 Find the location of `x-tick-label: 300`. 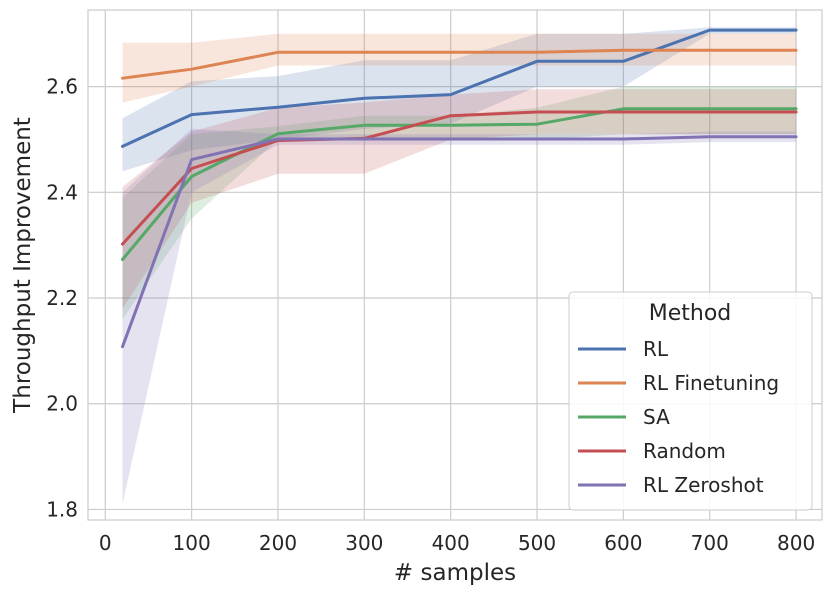

x-tick-label: 300 is located at coordinates (364, 543).